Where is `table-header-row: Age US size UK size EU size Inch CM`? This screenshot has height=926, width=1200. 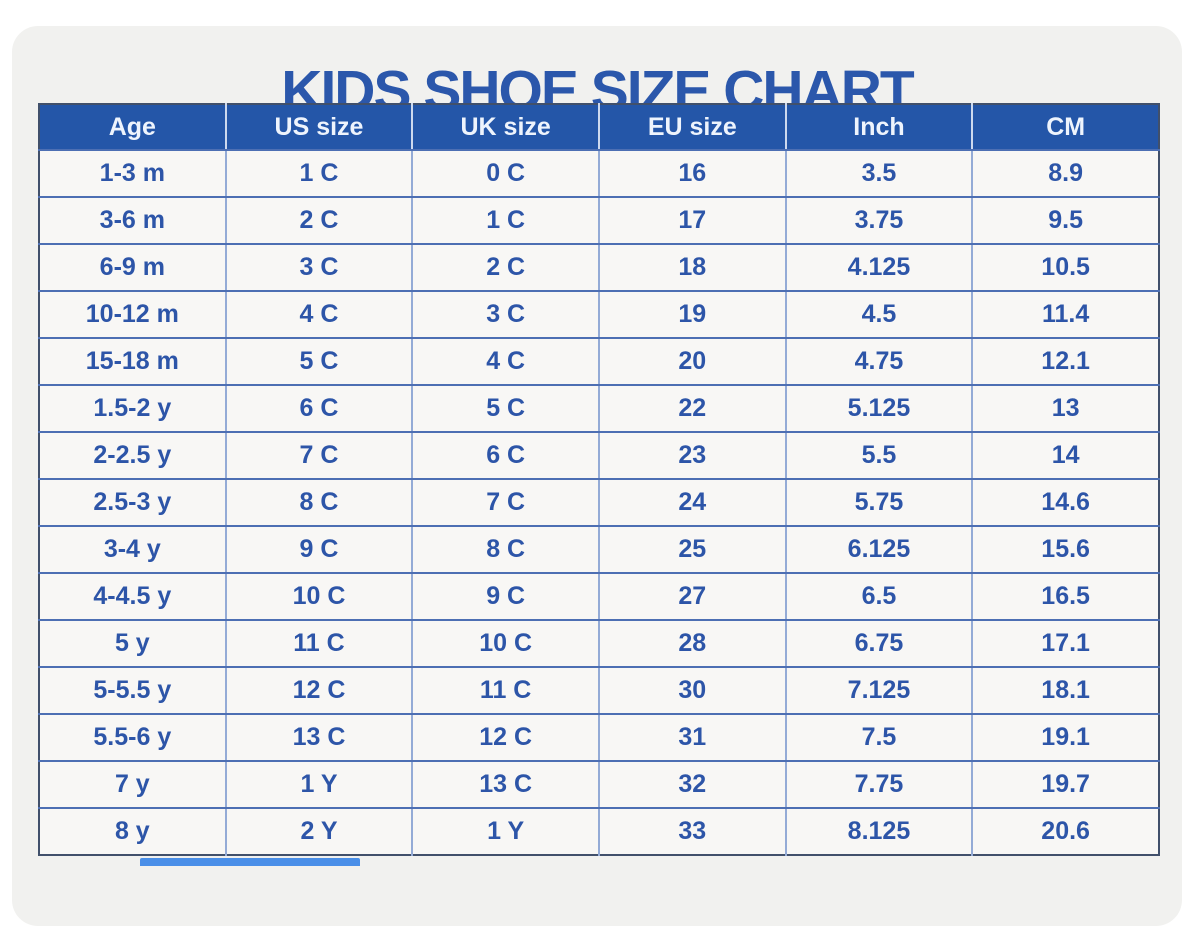 table-header-row: Age US size UK size EU size Inch CM is located at coordinates (599, 127).